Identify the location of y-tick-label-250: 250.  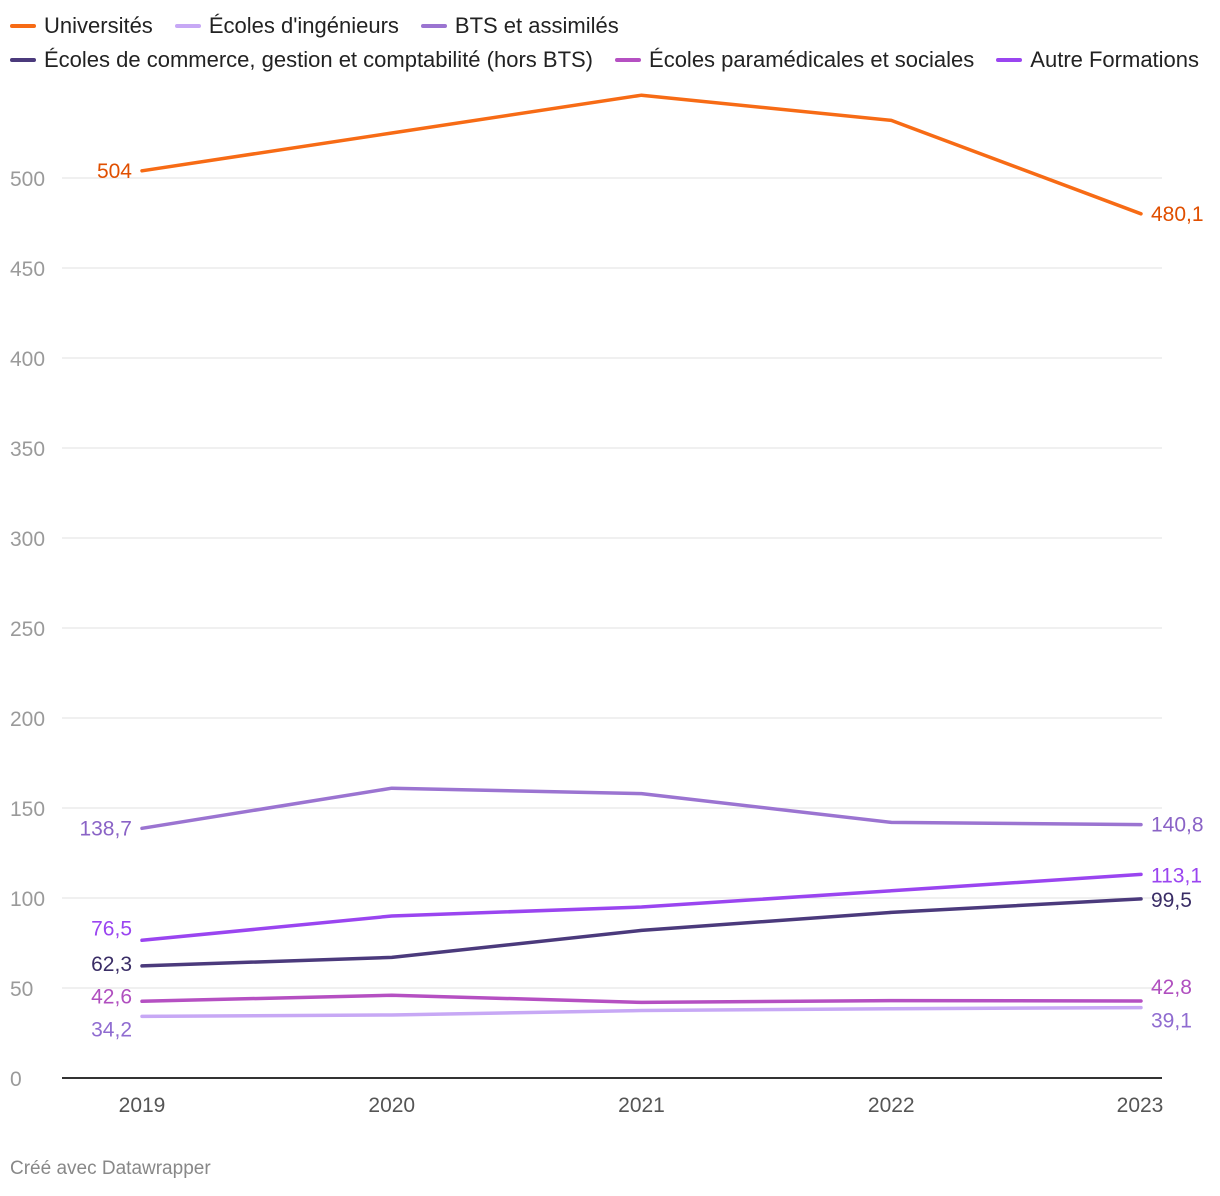
(27, 629).